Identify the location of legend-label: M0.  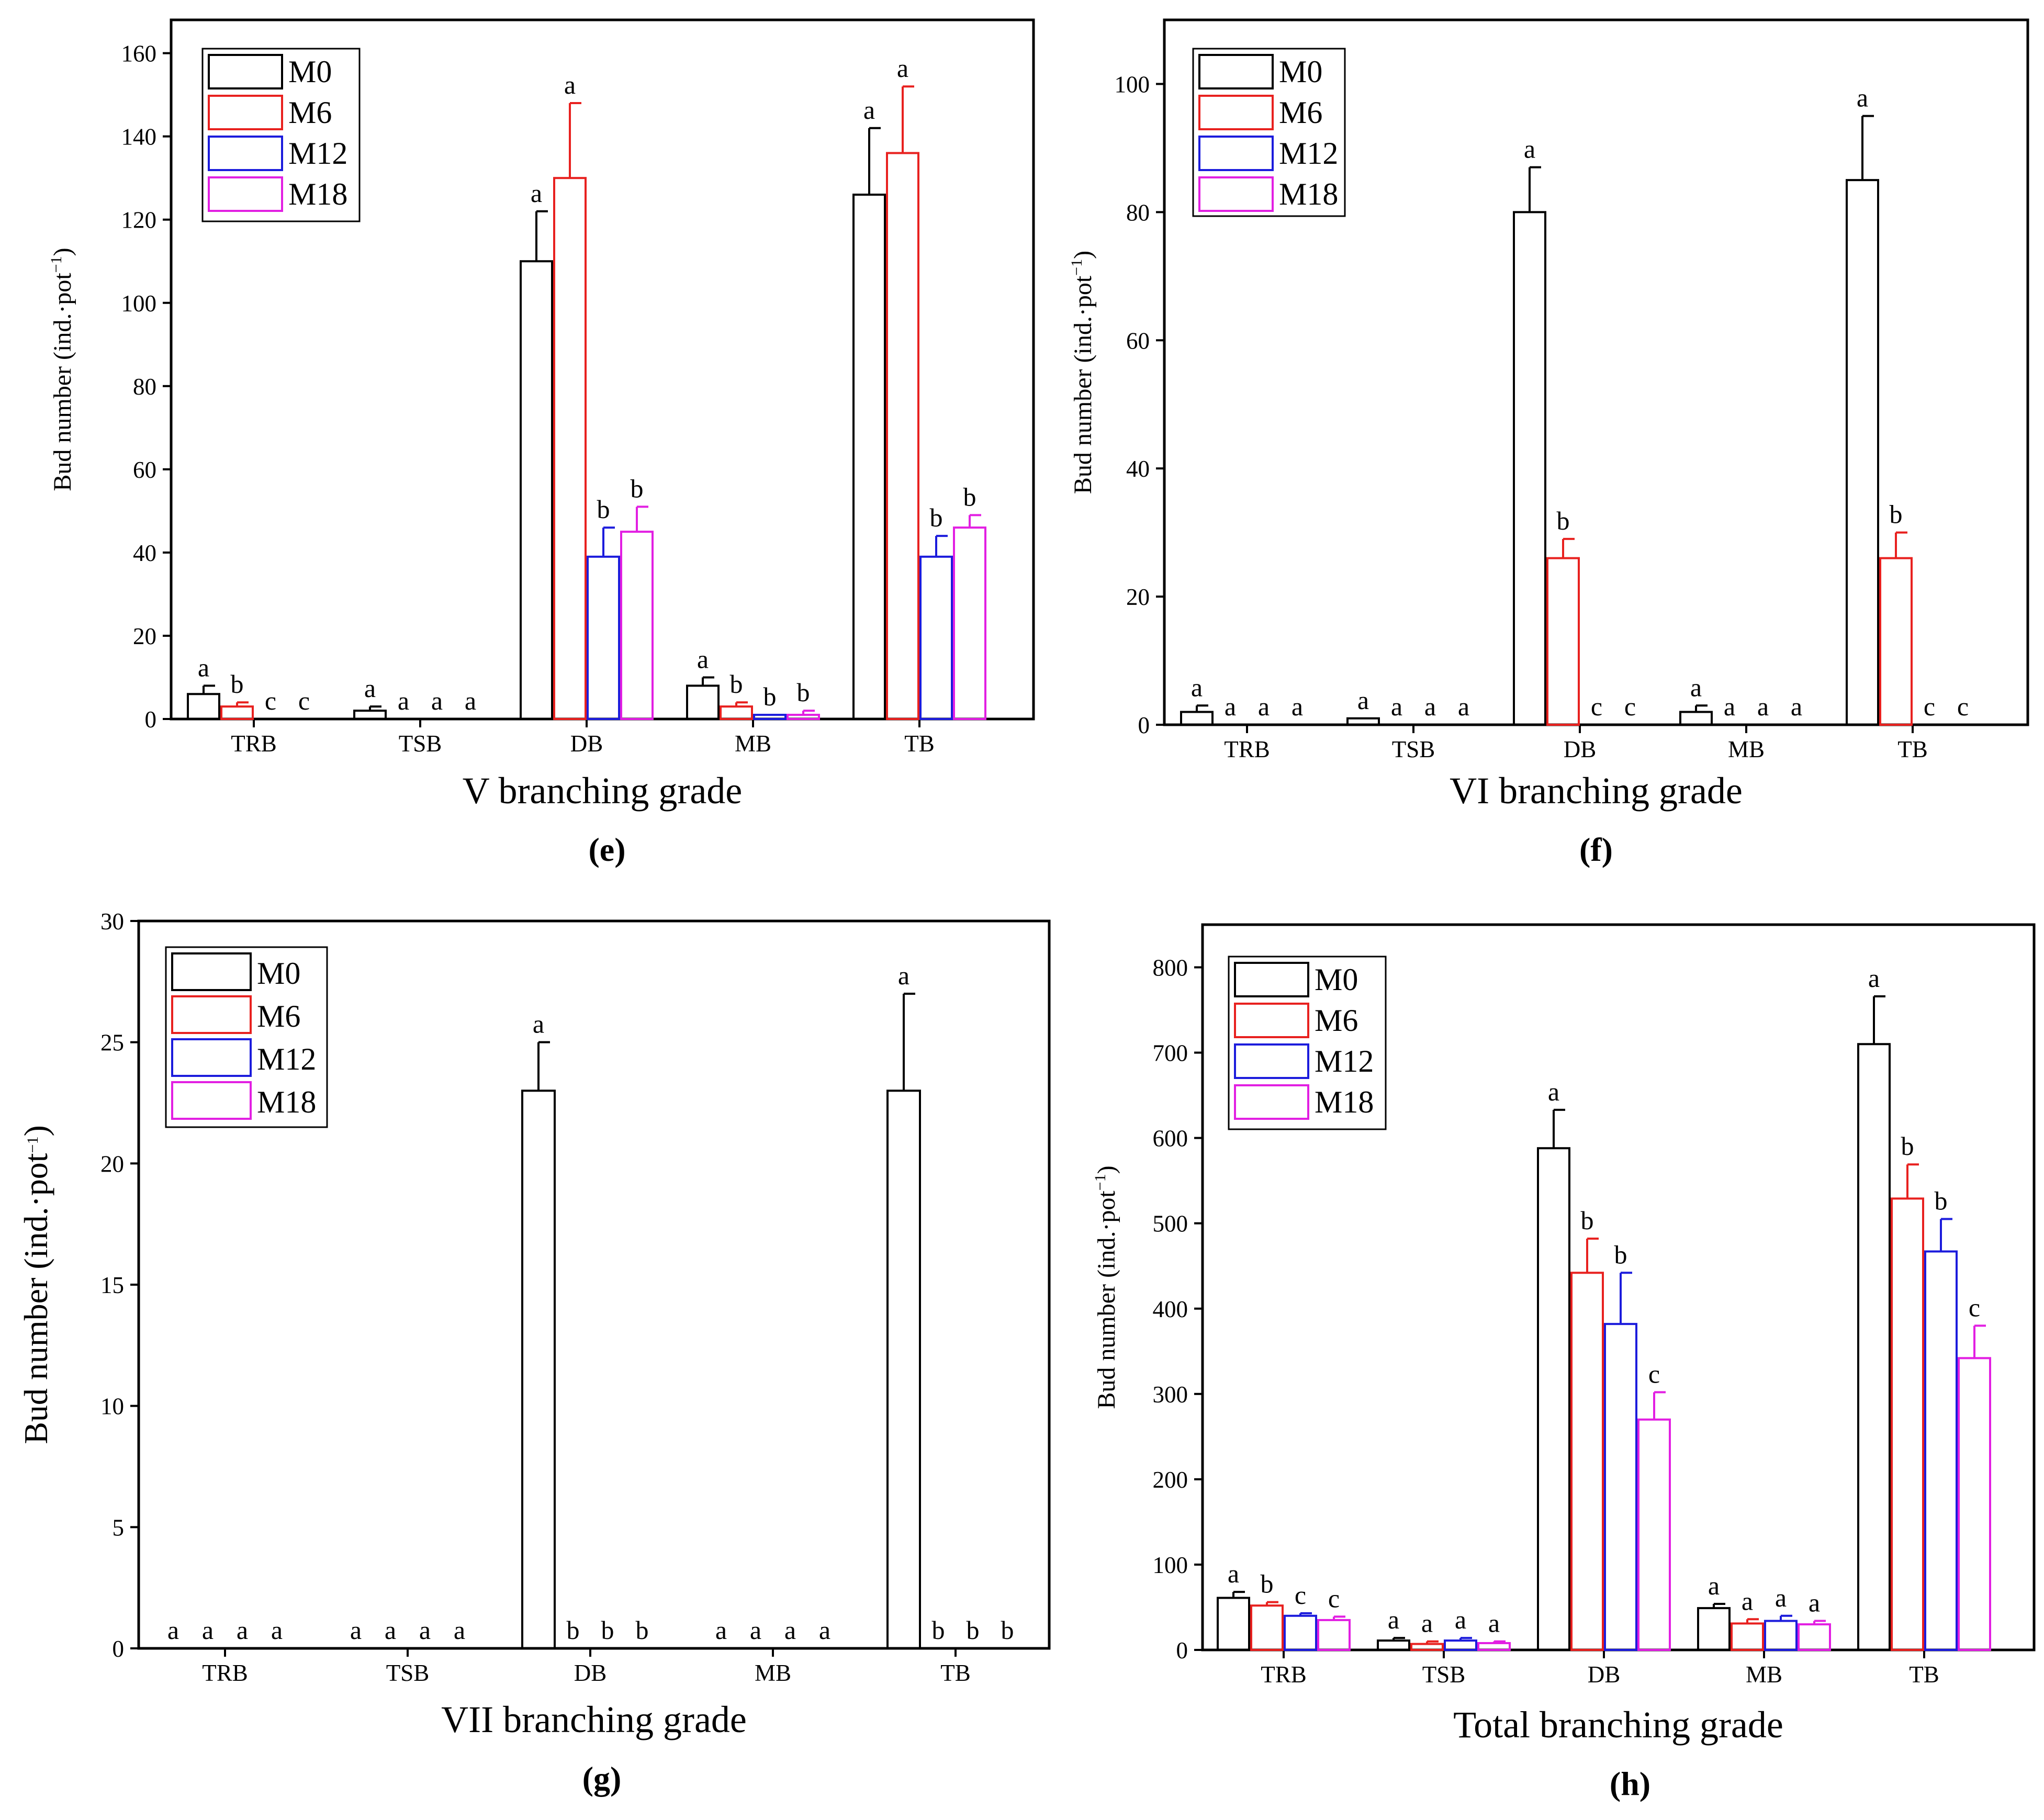
(1337, 979).